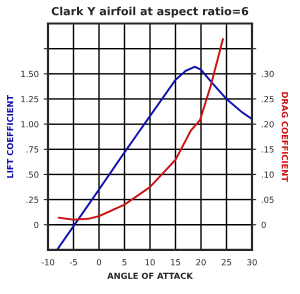  What do you see at coordinates (32, 199) in the screenshot?
I see `y-tick-label: .25` at bounding box center [32, 199].